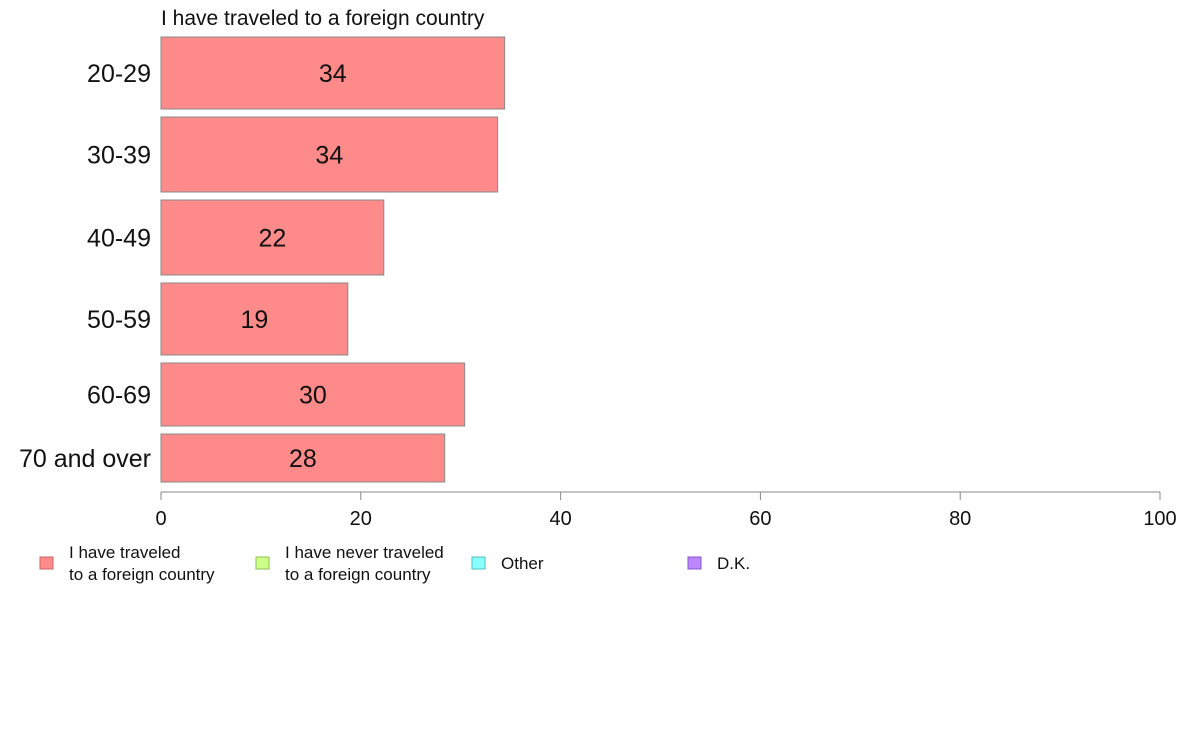 The image size is (1188, 736). What do you see at coordinates (127, 563) in the screenshot?
I see `legend-item: I have traveled to a foreign country` at bounding box center [127, 563].